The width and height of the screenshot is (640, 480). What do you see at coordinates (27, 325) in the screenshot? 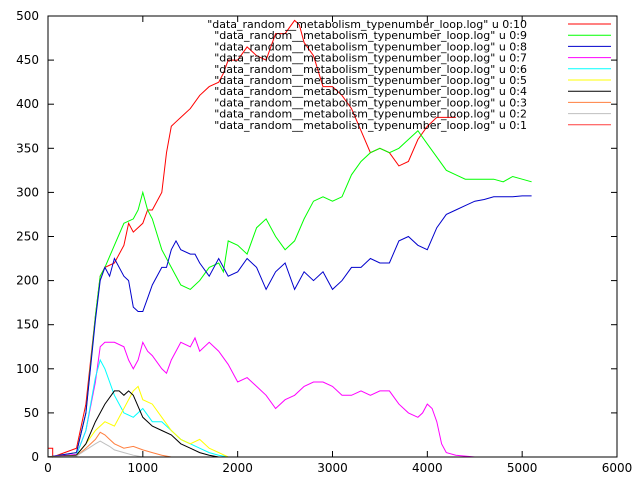
I see `y-tick-label: 150` at bounding box center [27, 325].